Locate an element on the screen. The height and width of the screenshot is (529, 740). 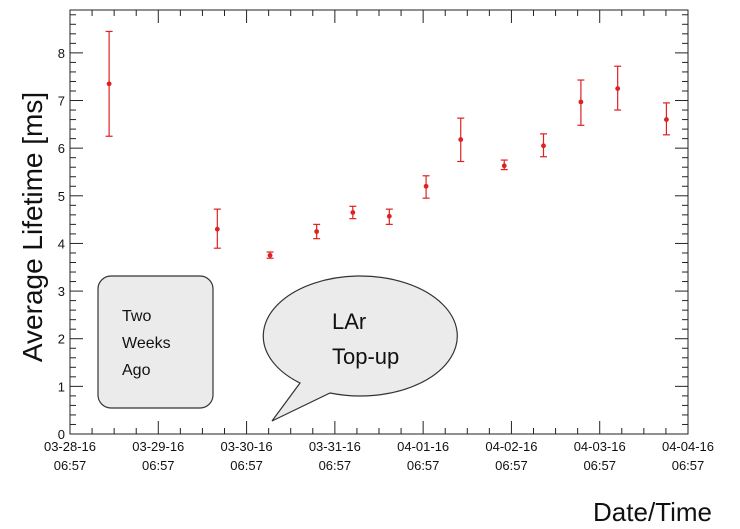
annotation-box is located at coordinates (155, 342).